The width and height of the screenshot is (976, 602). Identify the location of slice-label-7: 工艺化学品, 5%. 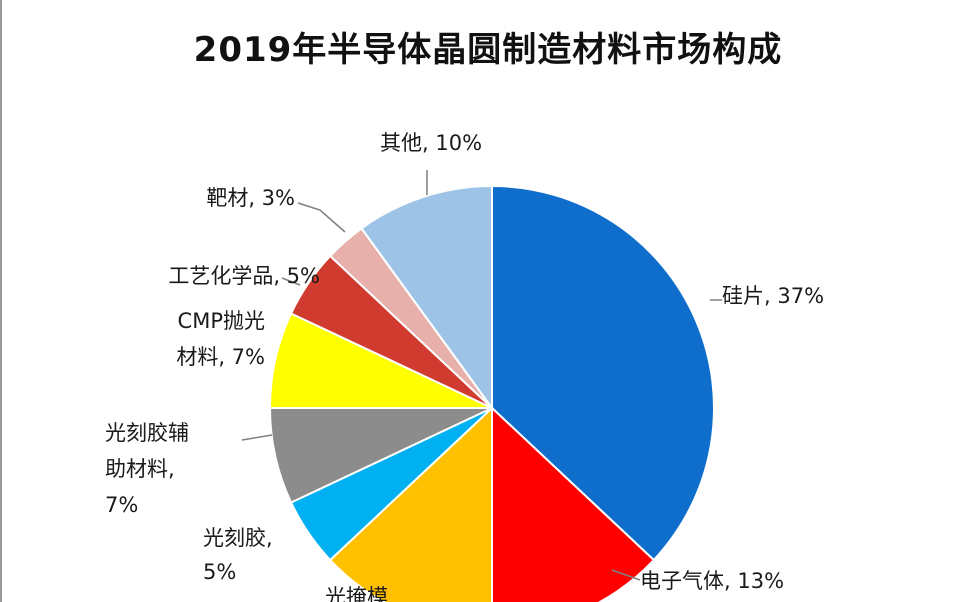
(244, 276).